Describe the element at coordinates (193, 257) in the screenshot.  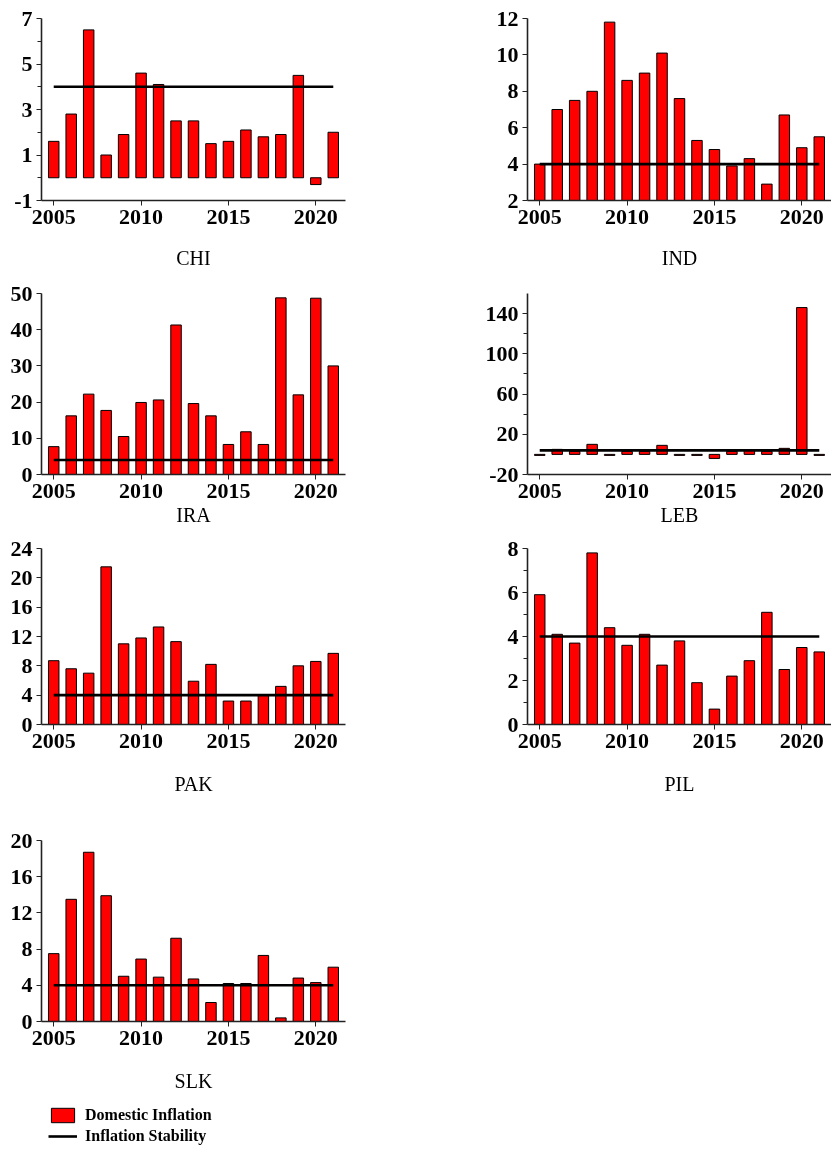
I see `x-axis-title: CHI` at that location.